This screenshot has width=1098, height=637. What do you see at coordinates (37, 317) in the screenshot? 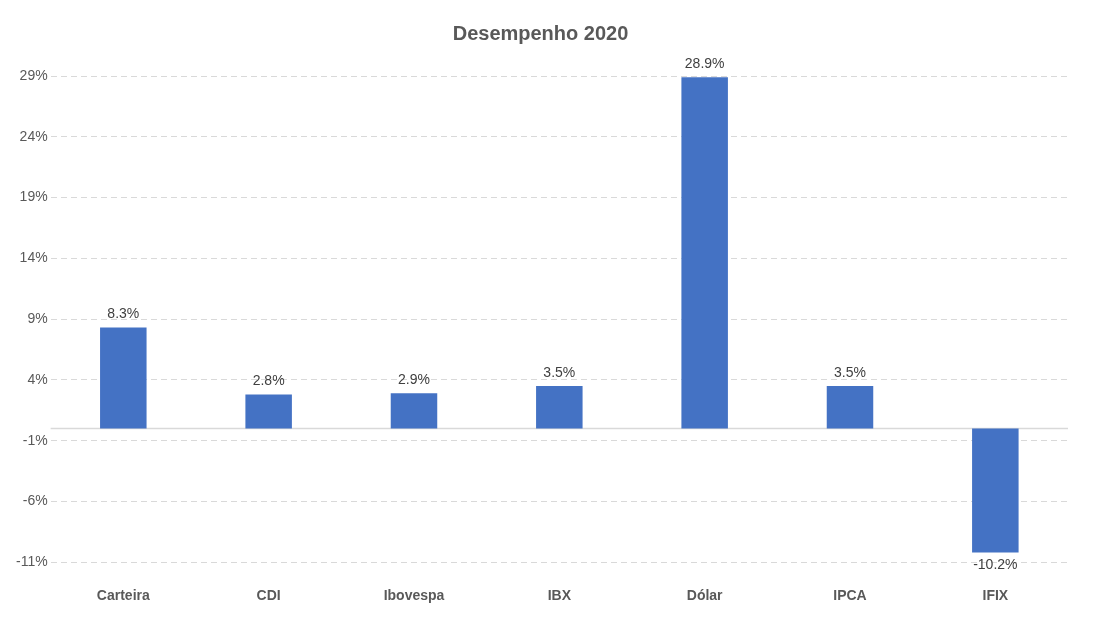
I see `y-tick-label: 9%` at bounding box center [37, 317].